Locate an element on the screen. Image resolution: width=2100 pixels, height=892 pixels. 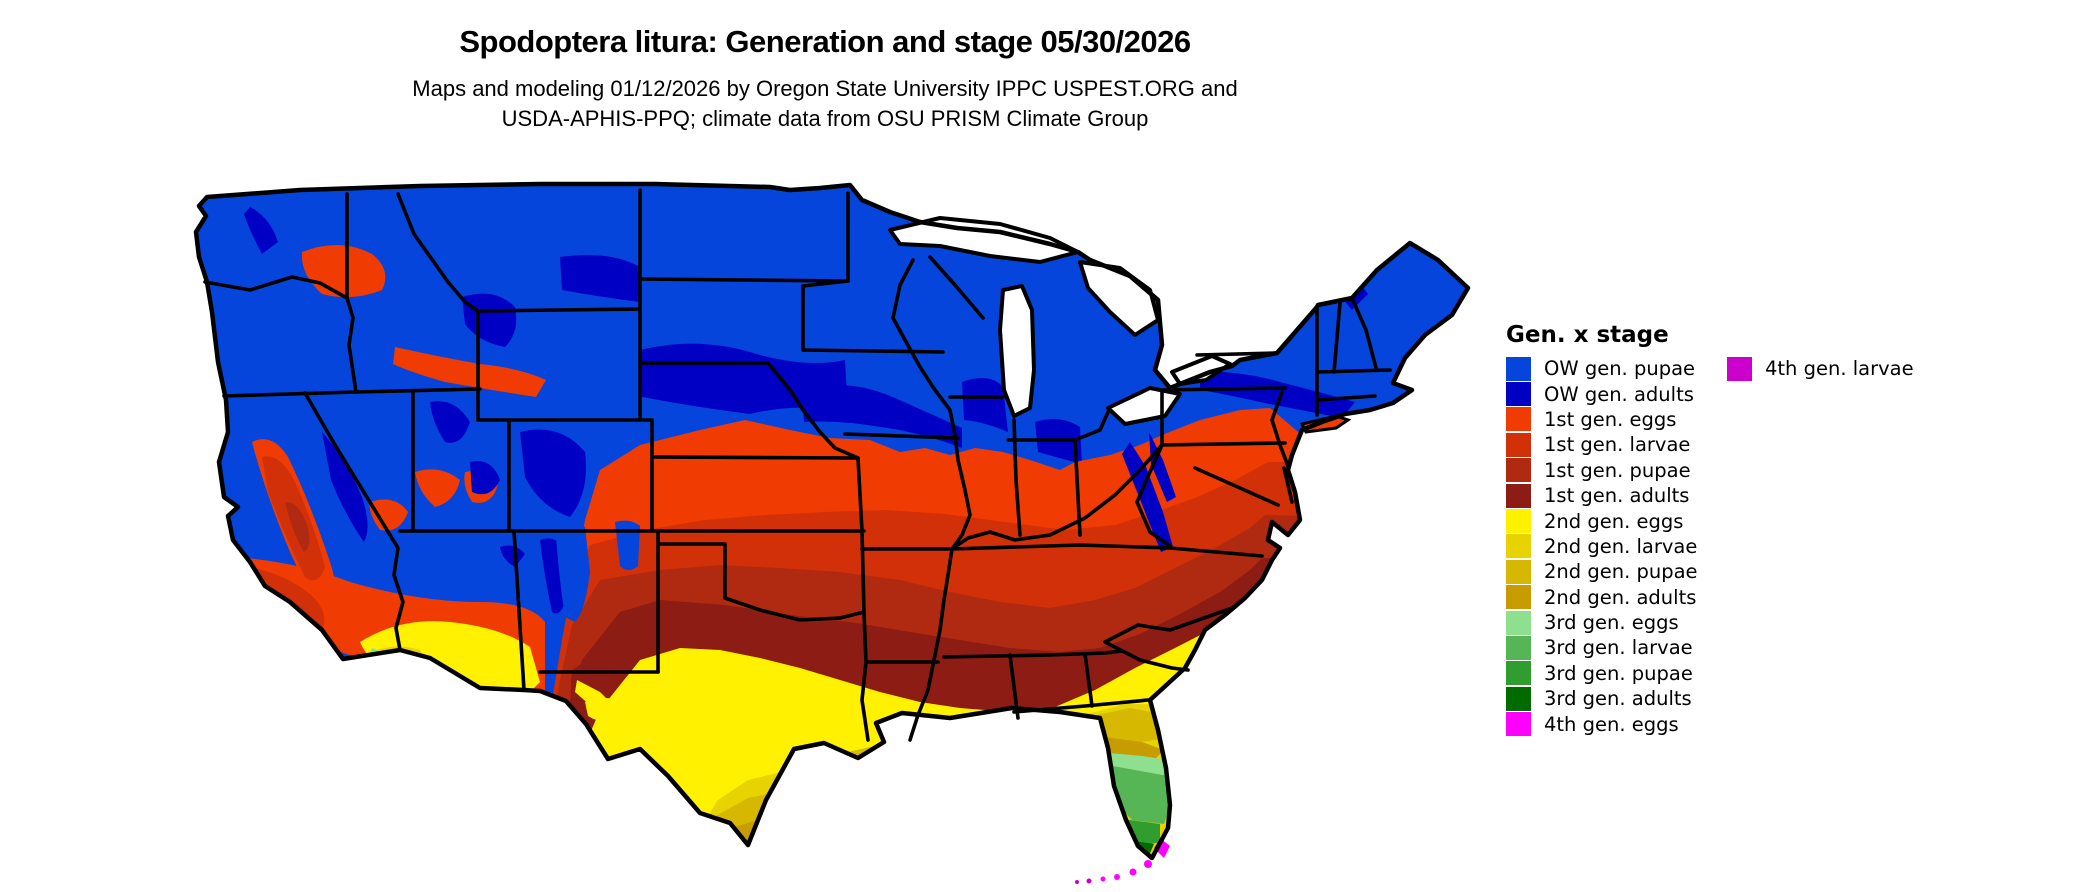
legend-swatch-ow-pupae is located at coordinates (1518, 368).